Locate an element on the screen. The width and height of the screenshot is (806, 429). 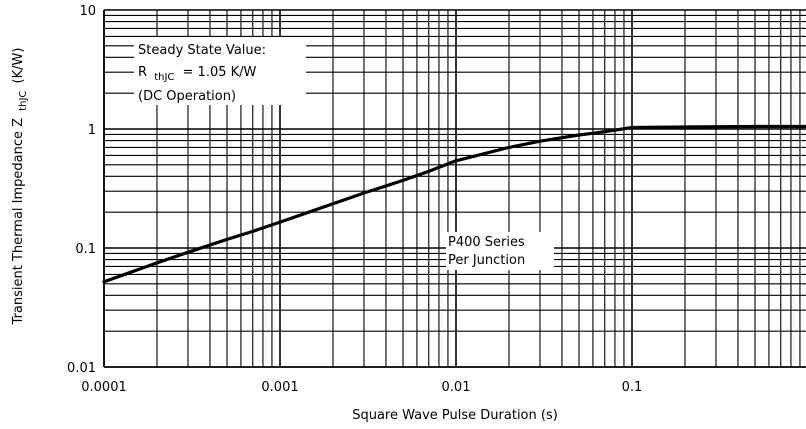
y-tick-labels: 10 1 0.1 0.01 is located at coordinates (81, 190).